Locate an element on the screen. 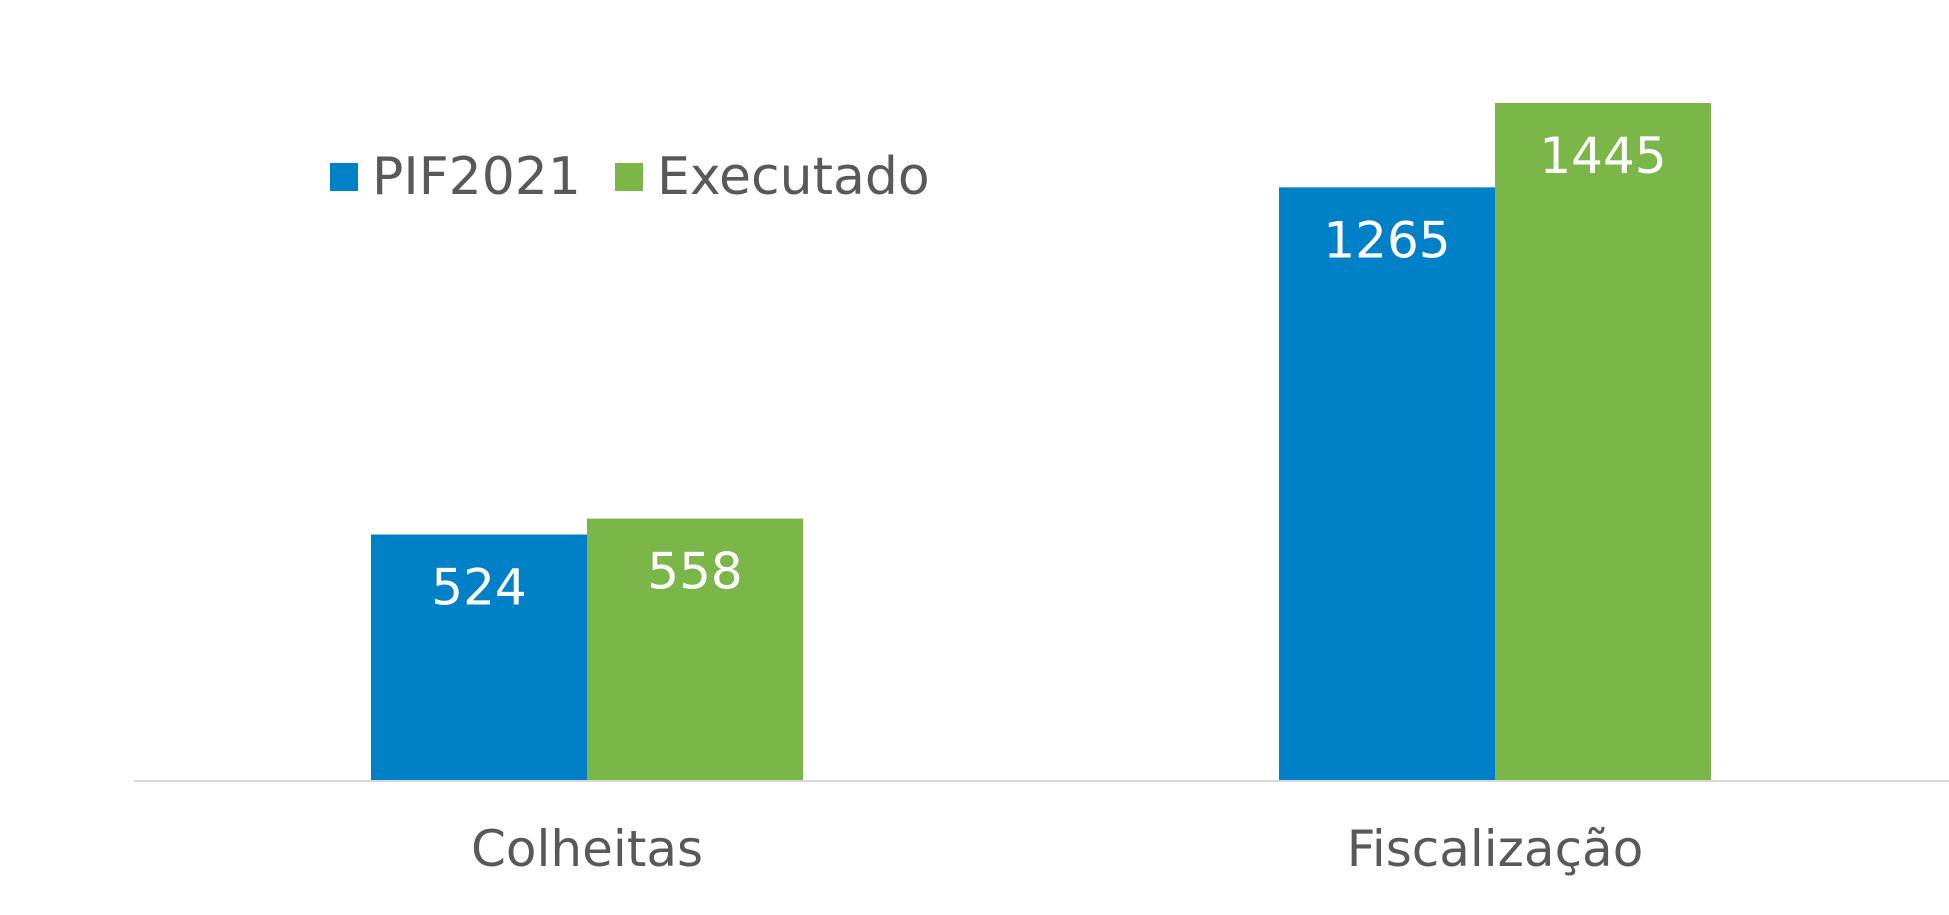 The image size is (1949, 915). data-label: 558 is located at coordinates (694, 572).